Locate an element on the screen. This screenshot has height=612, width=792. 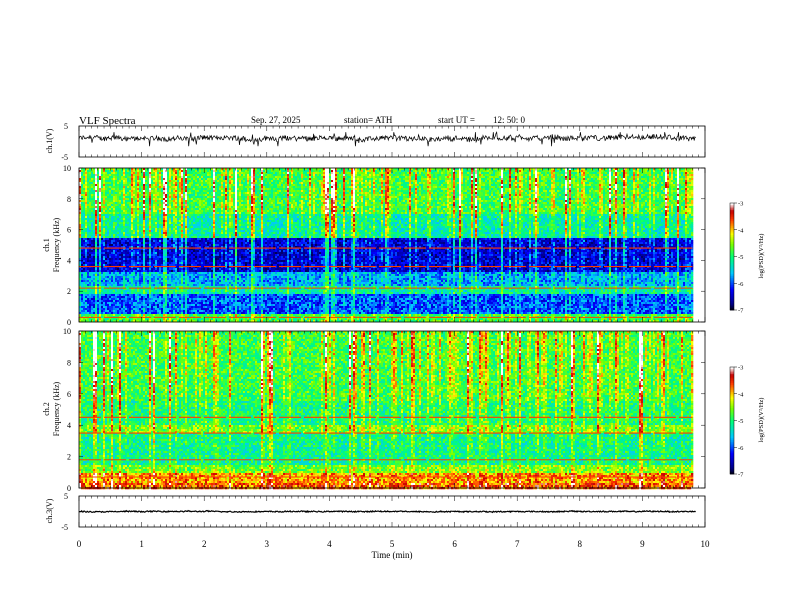
ch3-waveform-ylabel: ch.3(V) is located at coordinates (49, 510).